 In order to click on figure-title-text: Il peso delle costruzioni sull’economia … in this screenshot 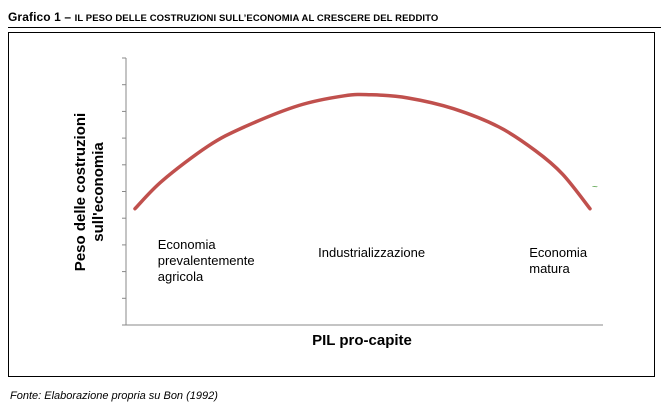, I will do `click(256, 18)`.